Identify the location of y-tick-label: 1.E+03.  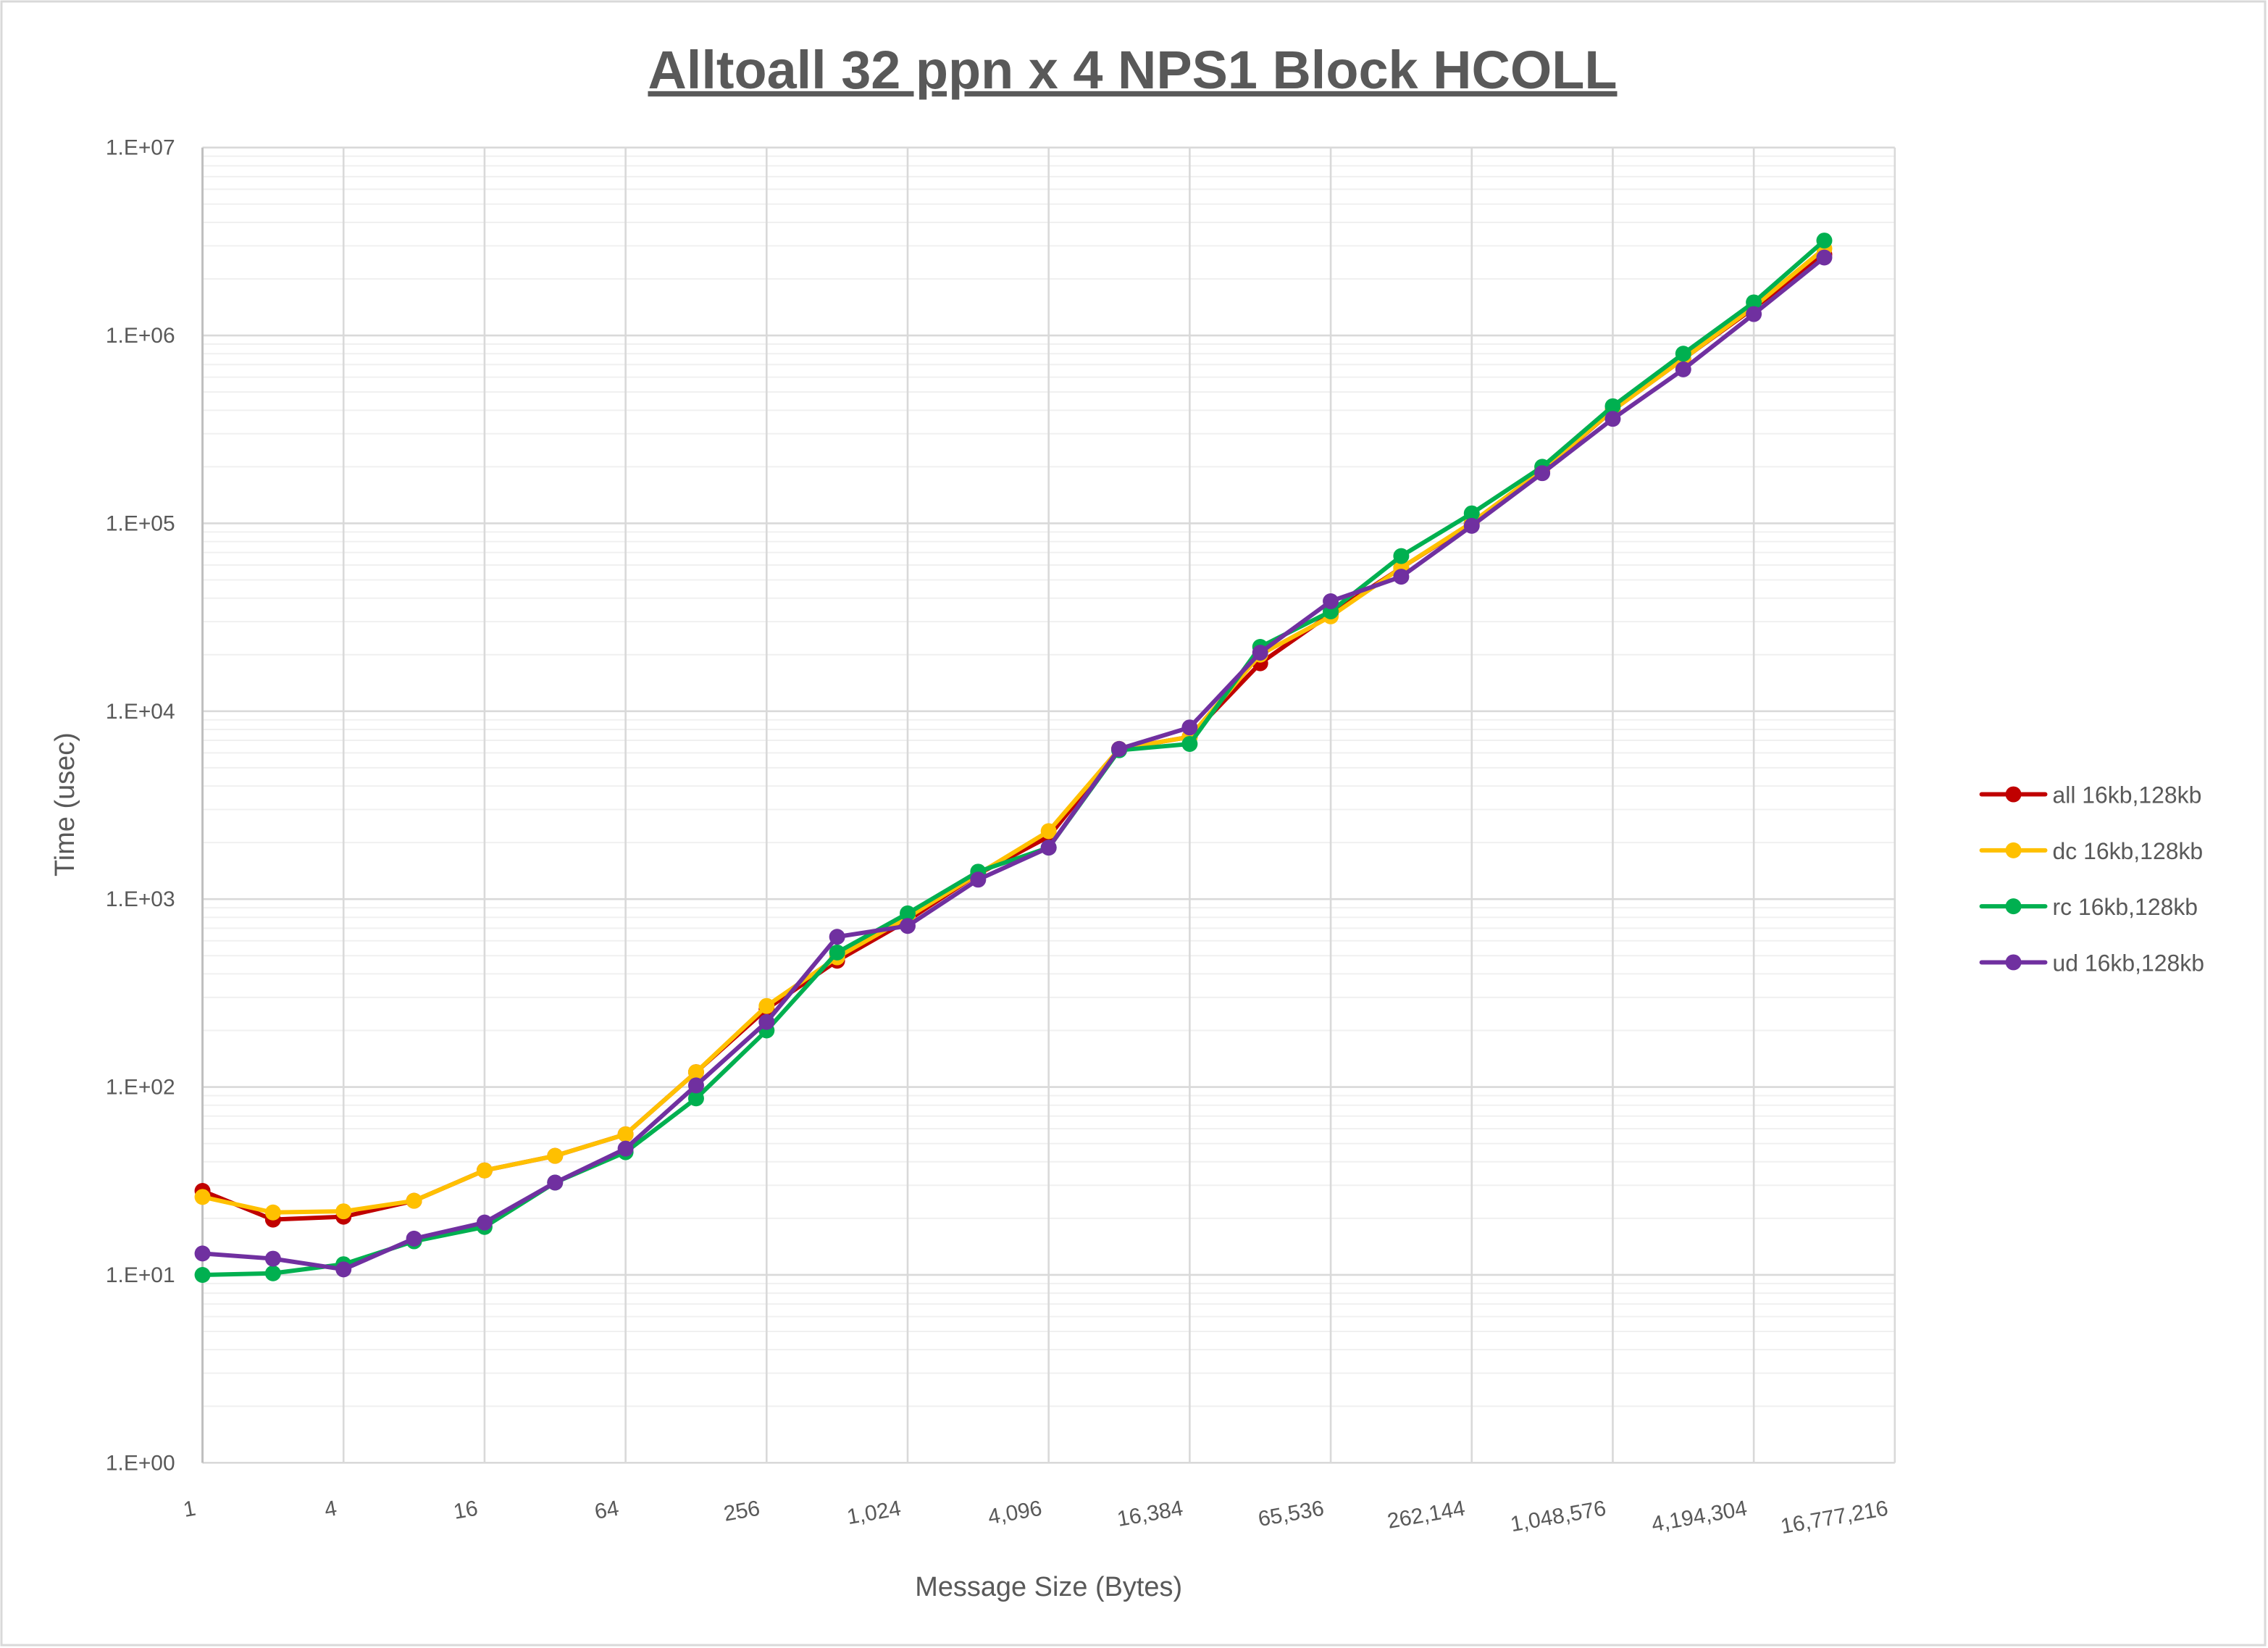
(141, 899).